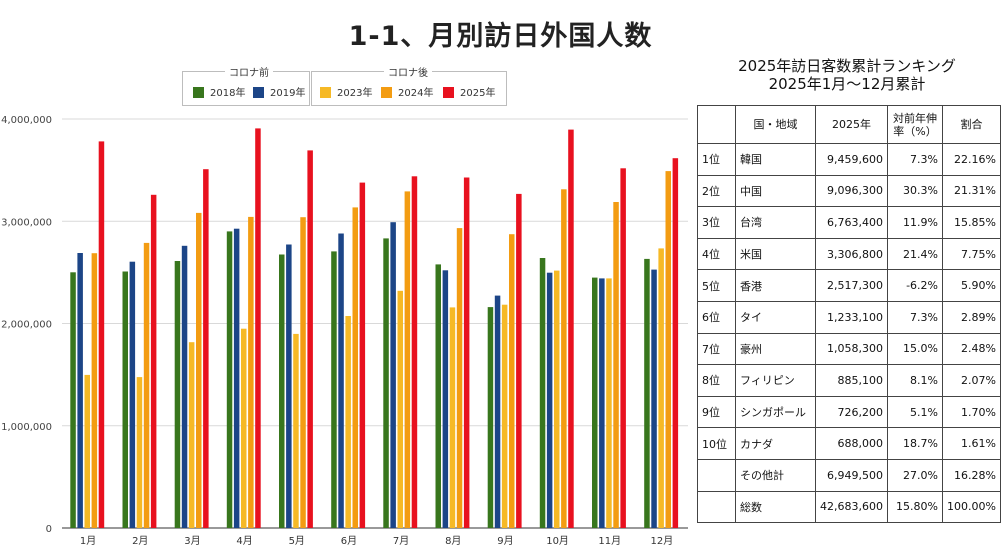  Describe the element at coordinates (609, 541) in the screenshot. I see `x-tick-label: 11月` at that location.